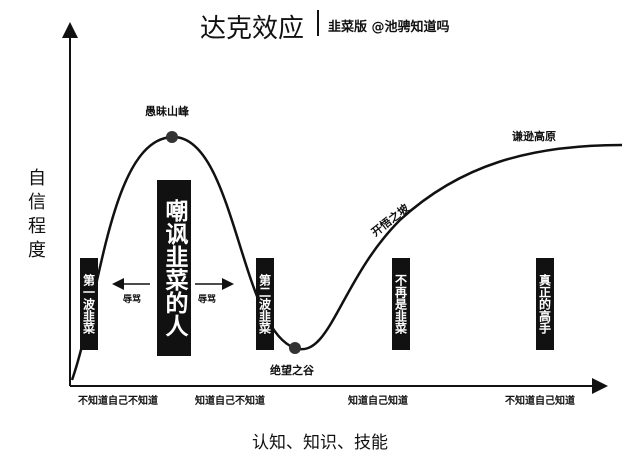  What do you see at coordinates (545, 304) in the screenshot?
I see `group-box: 真正的高手` at bounding box center [545, 304].